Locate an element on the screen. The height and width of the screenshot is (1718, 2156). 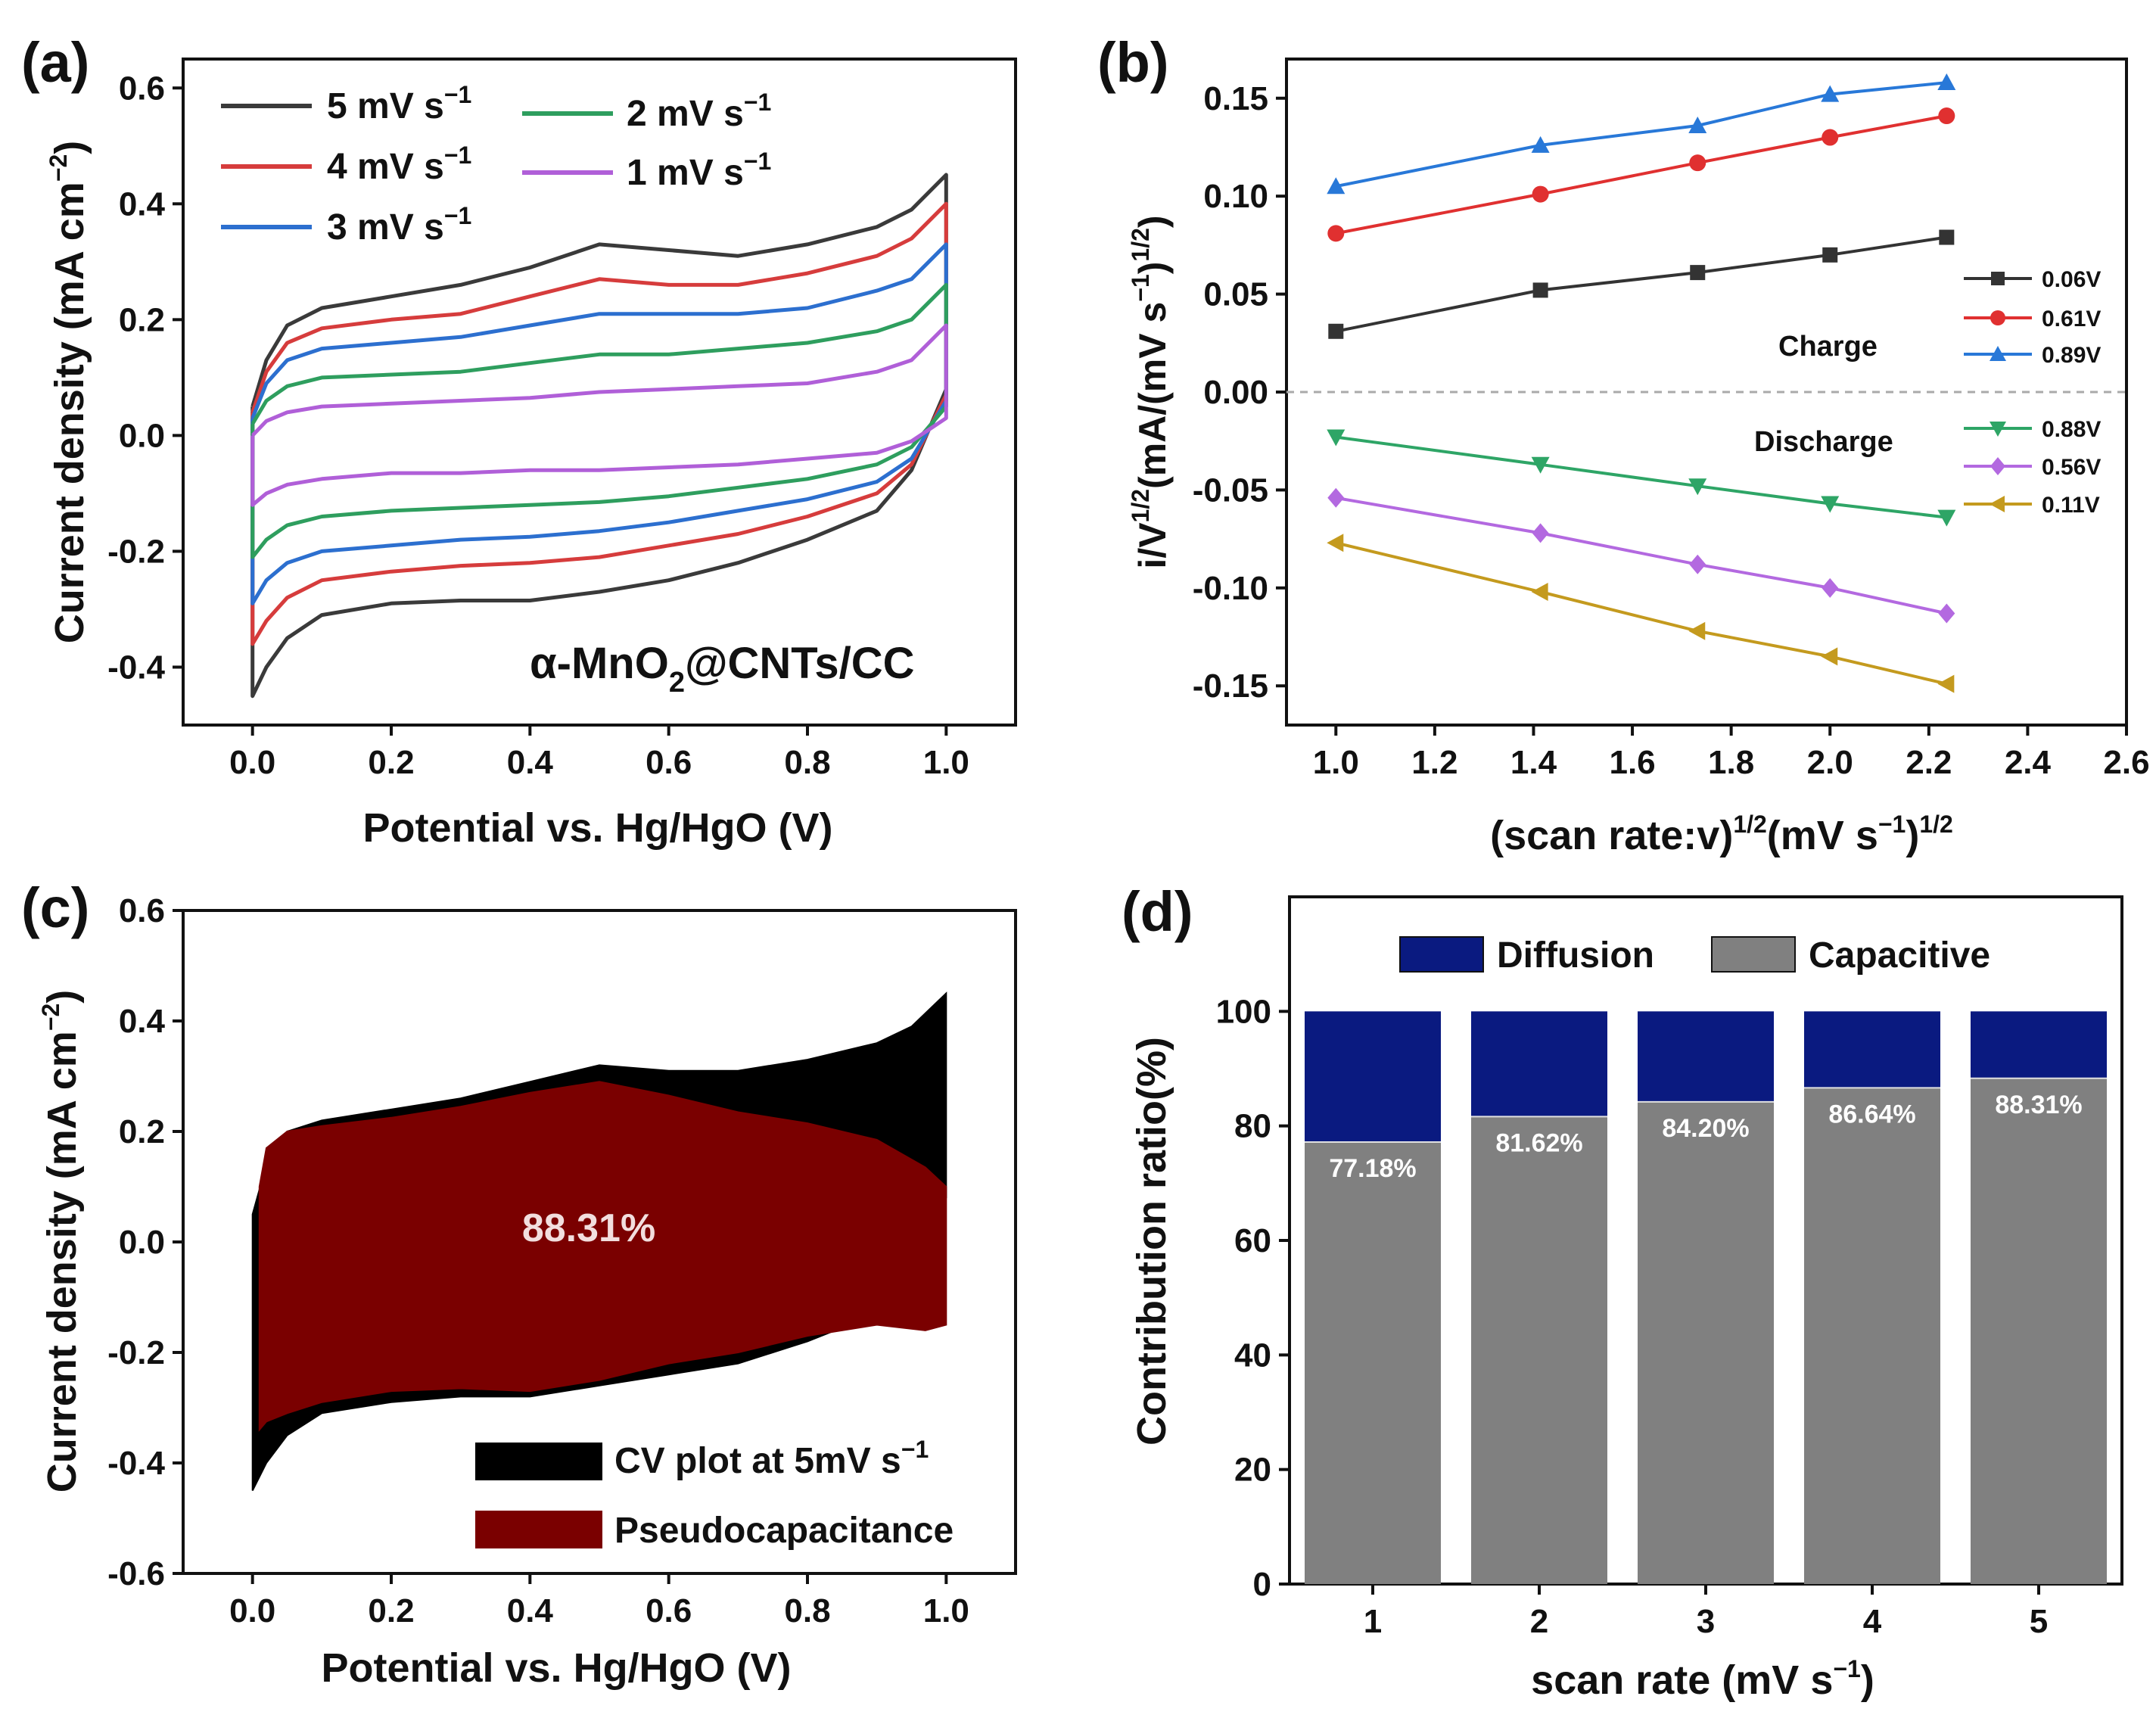
series-line-0.89V is located at coordinates (1641, 134).